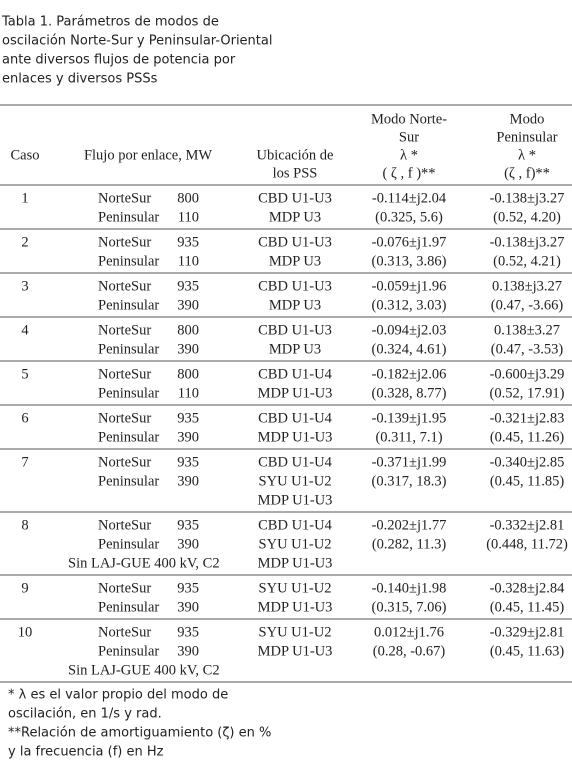  What do you see at coordinates (409, 525) in the screenshot?
I see `mode-ns: -0.202±j1.77` at bounding box center [409, 525].